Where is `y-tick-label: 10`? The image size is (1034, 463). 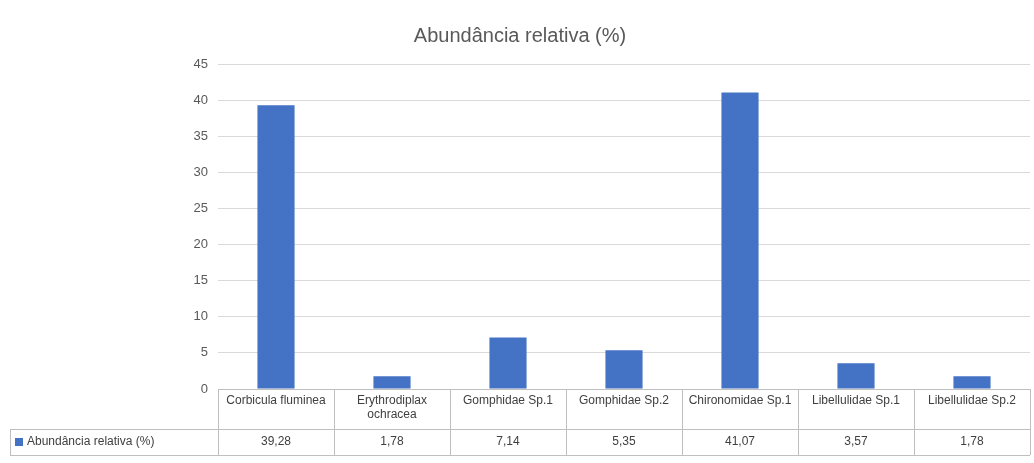
y-tick-label: 10 is located at coordinates (200, 316).